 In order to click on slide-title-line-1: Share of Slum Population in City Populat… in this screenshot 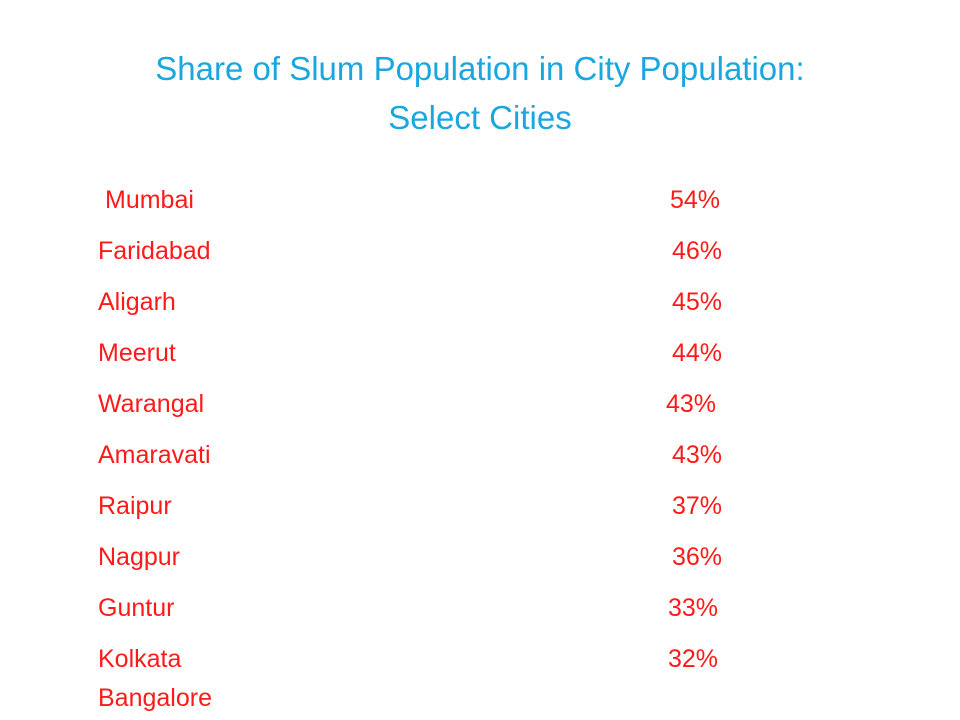, I will do `click(480, 68)`.